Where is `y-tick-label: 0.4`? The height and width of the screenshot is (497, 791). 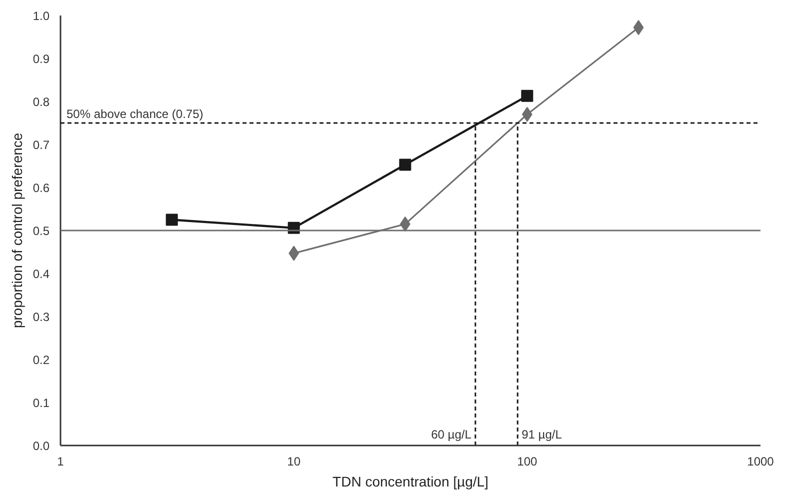
y-tick-label: 0.4 is located at coordinates (41, 274).